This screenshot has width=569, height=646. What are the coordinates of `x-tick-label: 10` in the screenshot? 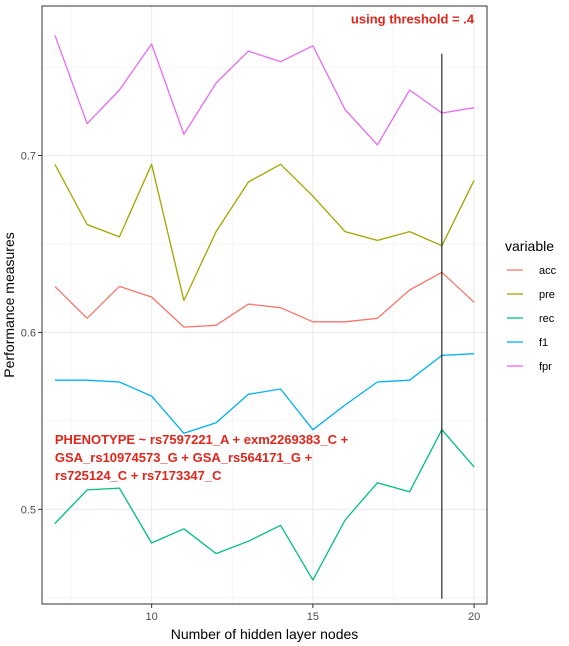 It's located at (152, 617).